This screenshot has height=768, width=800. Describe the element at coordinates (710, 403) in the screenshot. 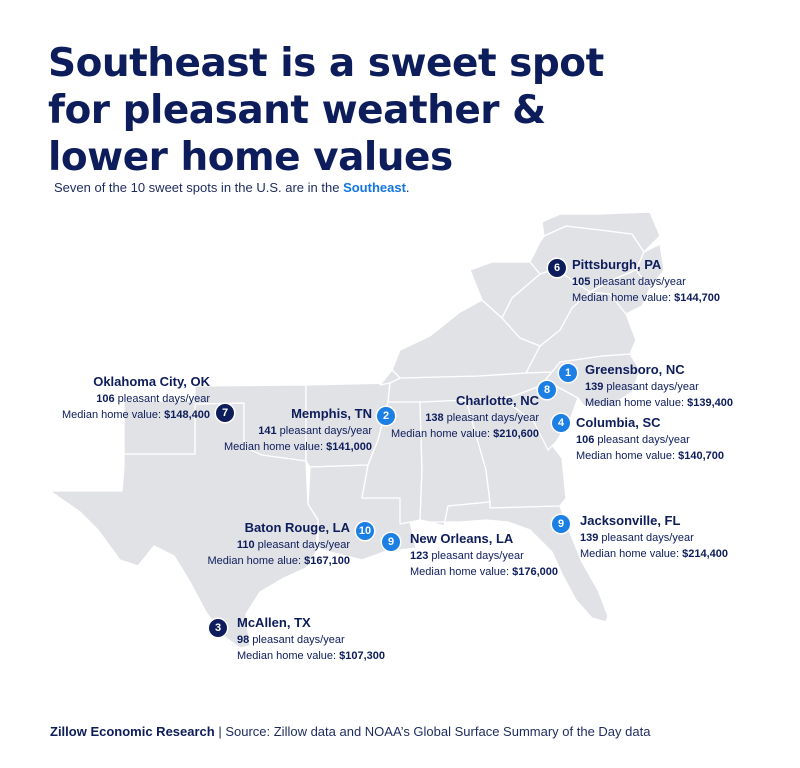

I see `median-value: $139,400` at that location.